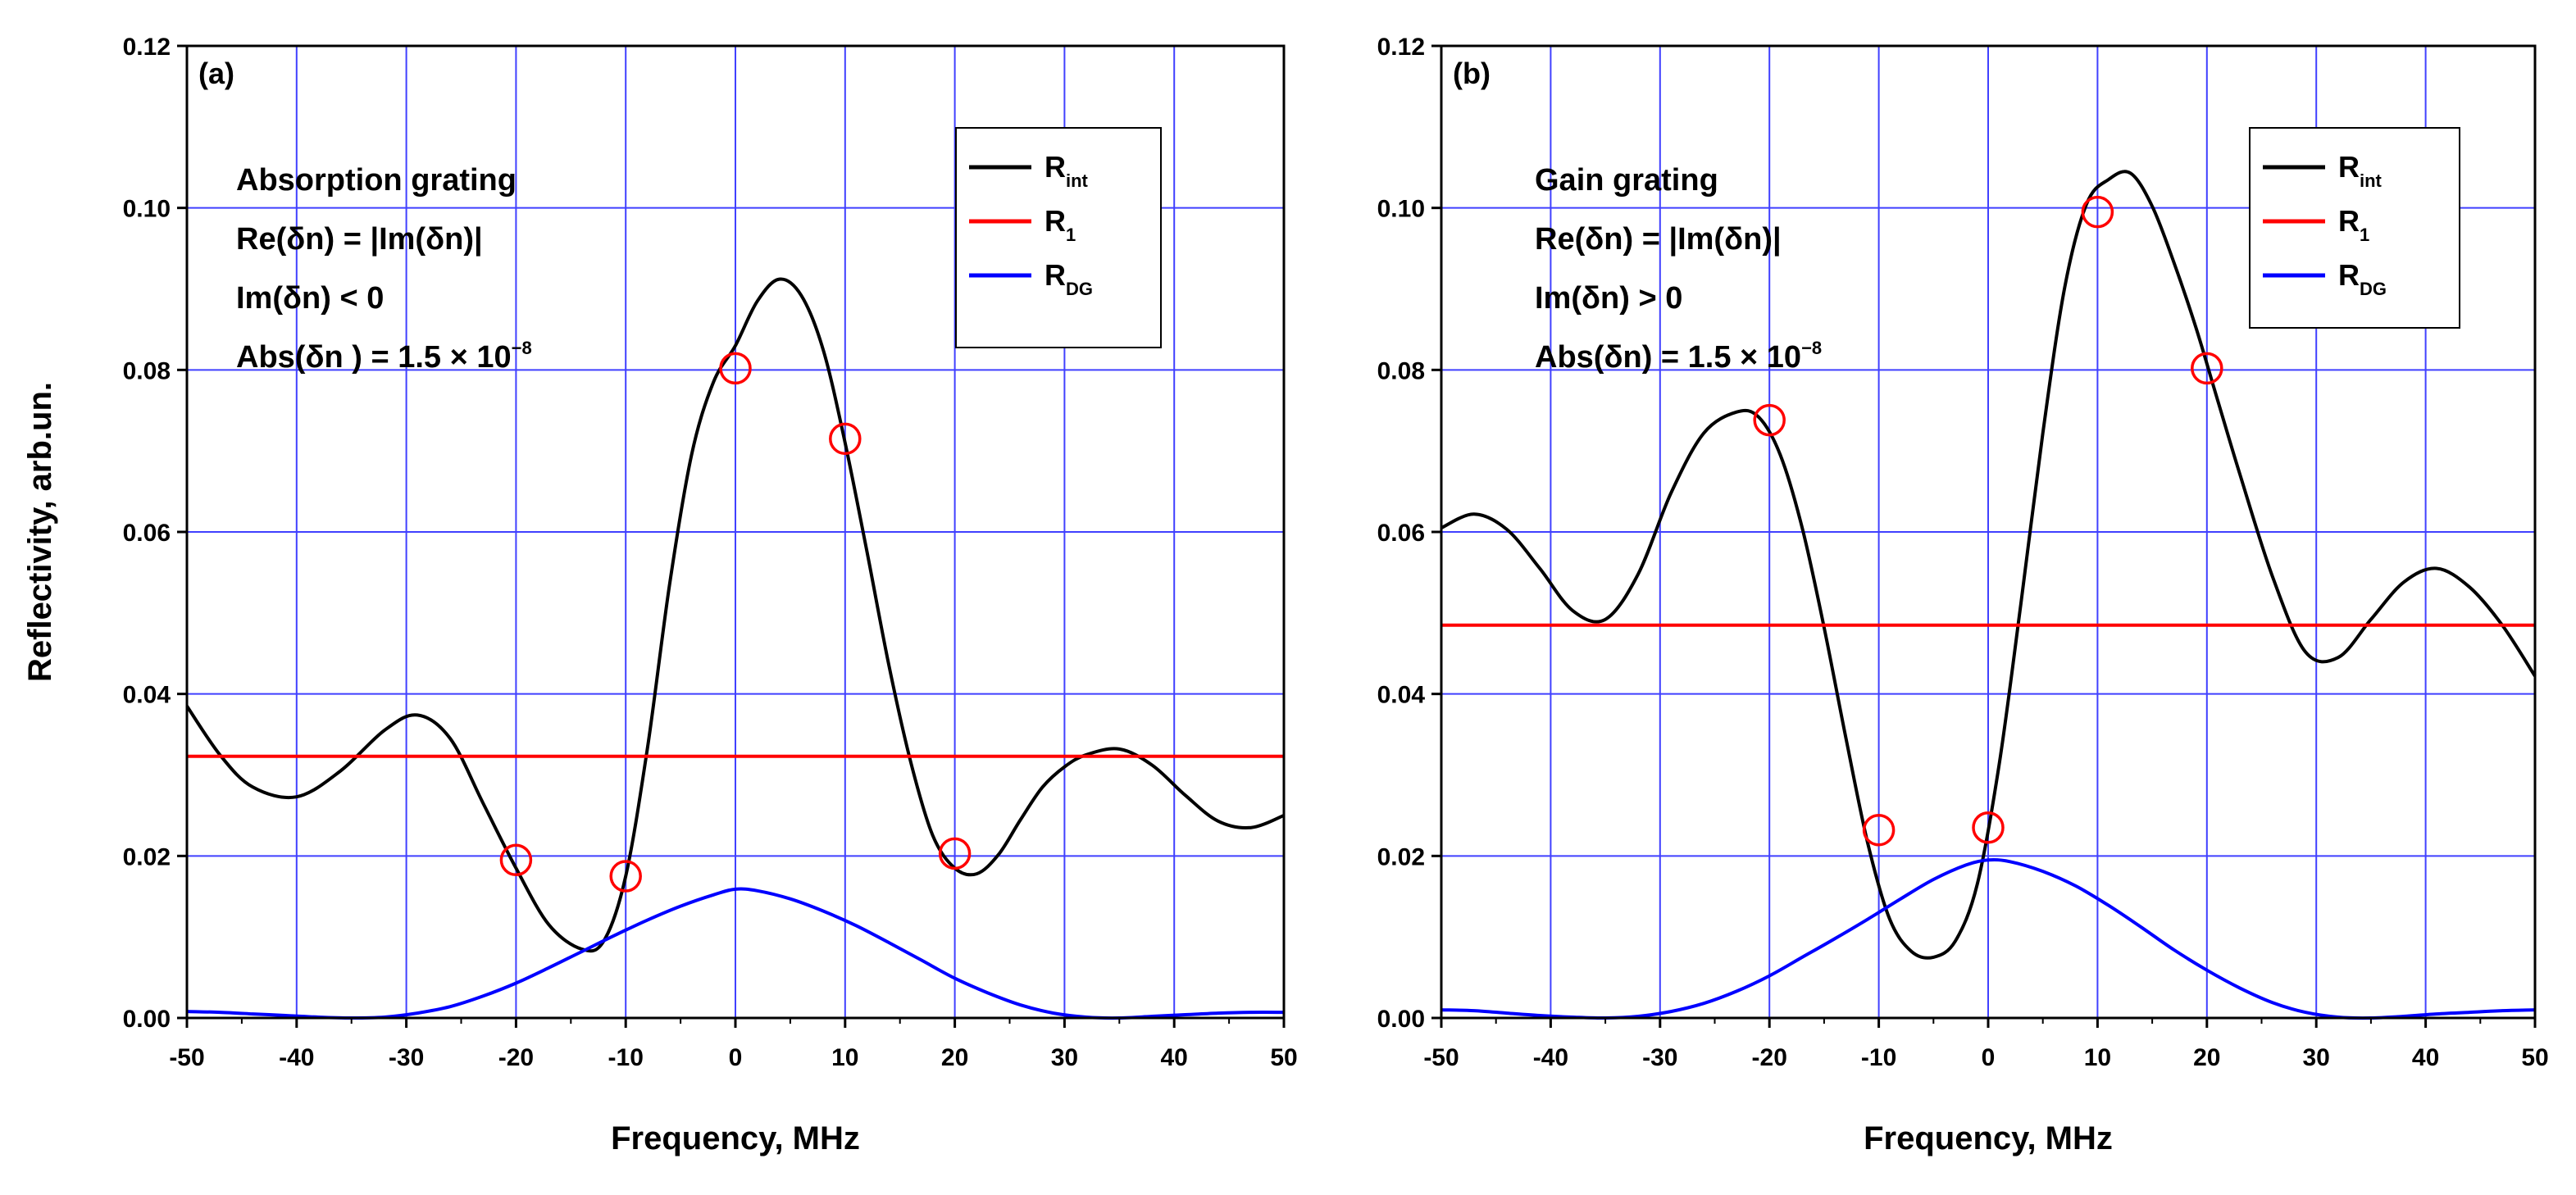  I want to click on y-axis-label: Reflectivity, arb.un., so click(40, 532).